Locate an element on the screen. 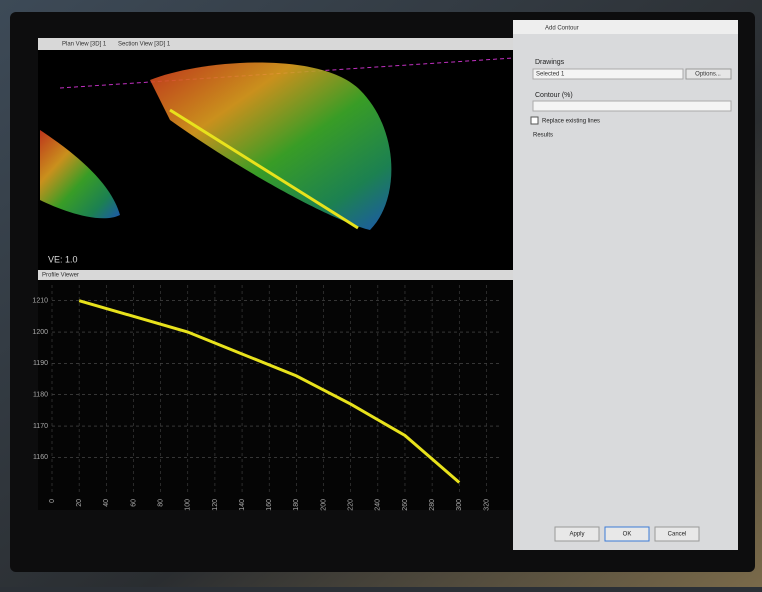  button-label: OK is located at coordinates (627, 535).